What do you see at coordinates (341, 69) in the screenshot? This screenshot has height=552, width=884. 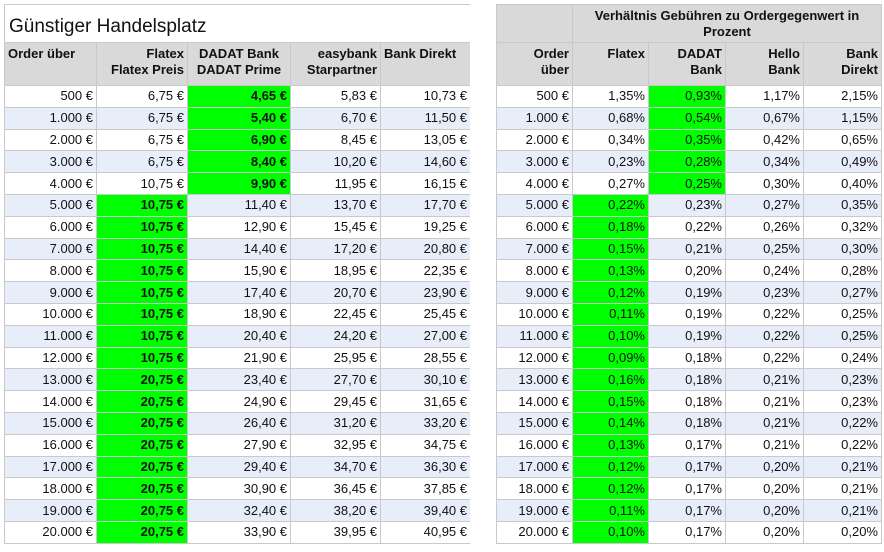 I see `column-header-line2: Starpartner` at bounding box center [341, 69].